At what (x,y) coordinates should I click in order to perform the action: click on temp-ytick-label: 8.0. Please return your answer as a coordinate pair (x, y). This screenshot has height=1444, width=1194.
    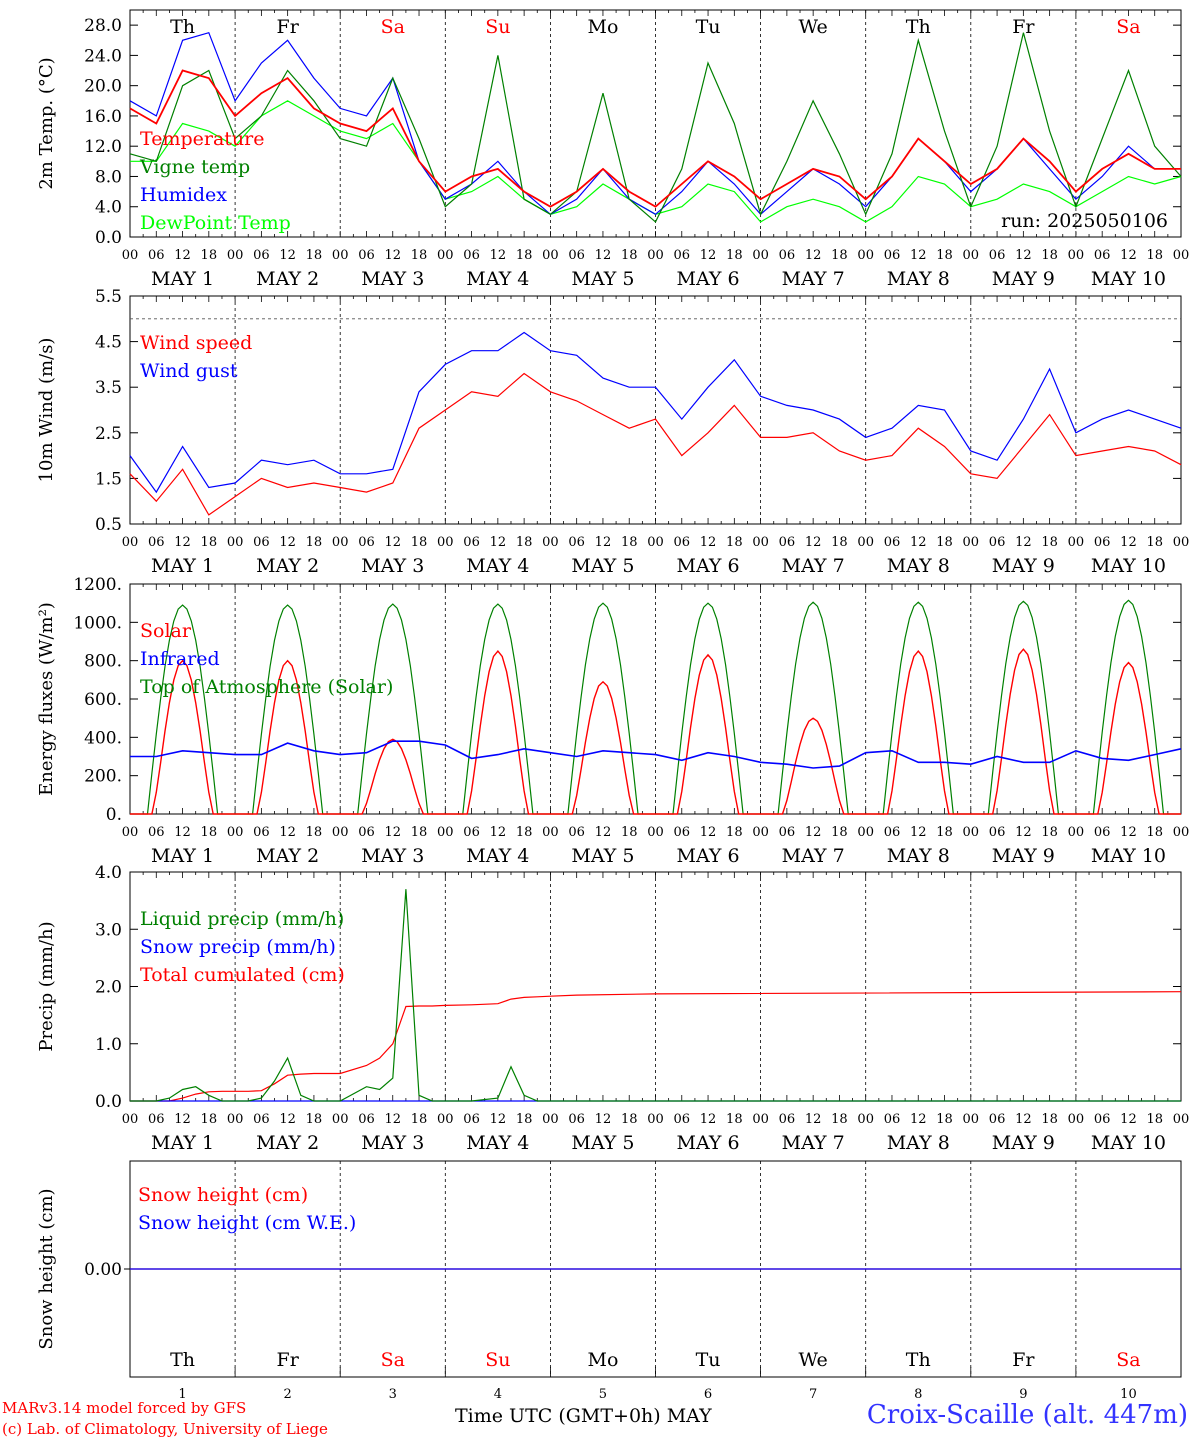
    Looking at the image, I should click on (108, 177).